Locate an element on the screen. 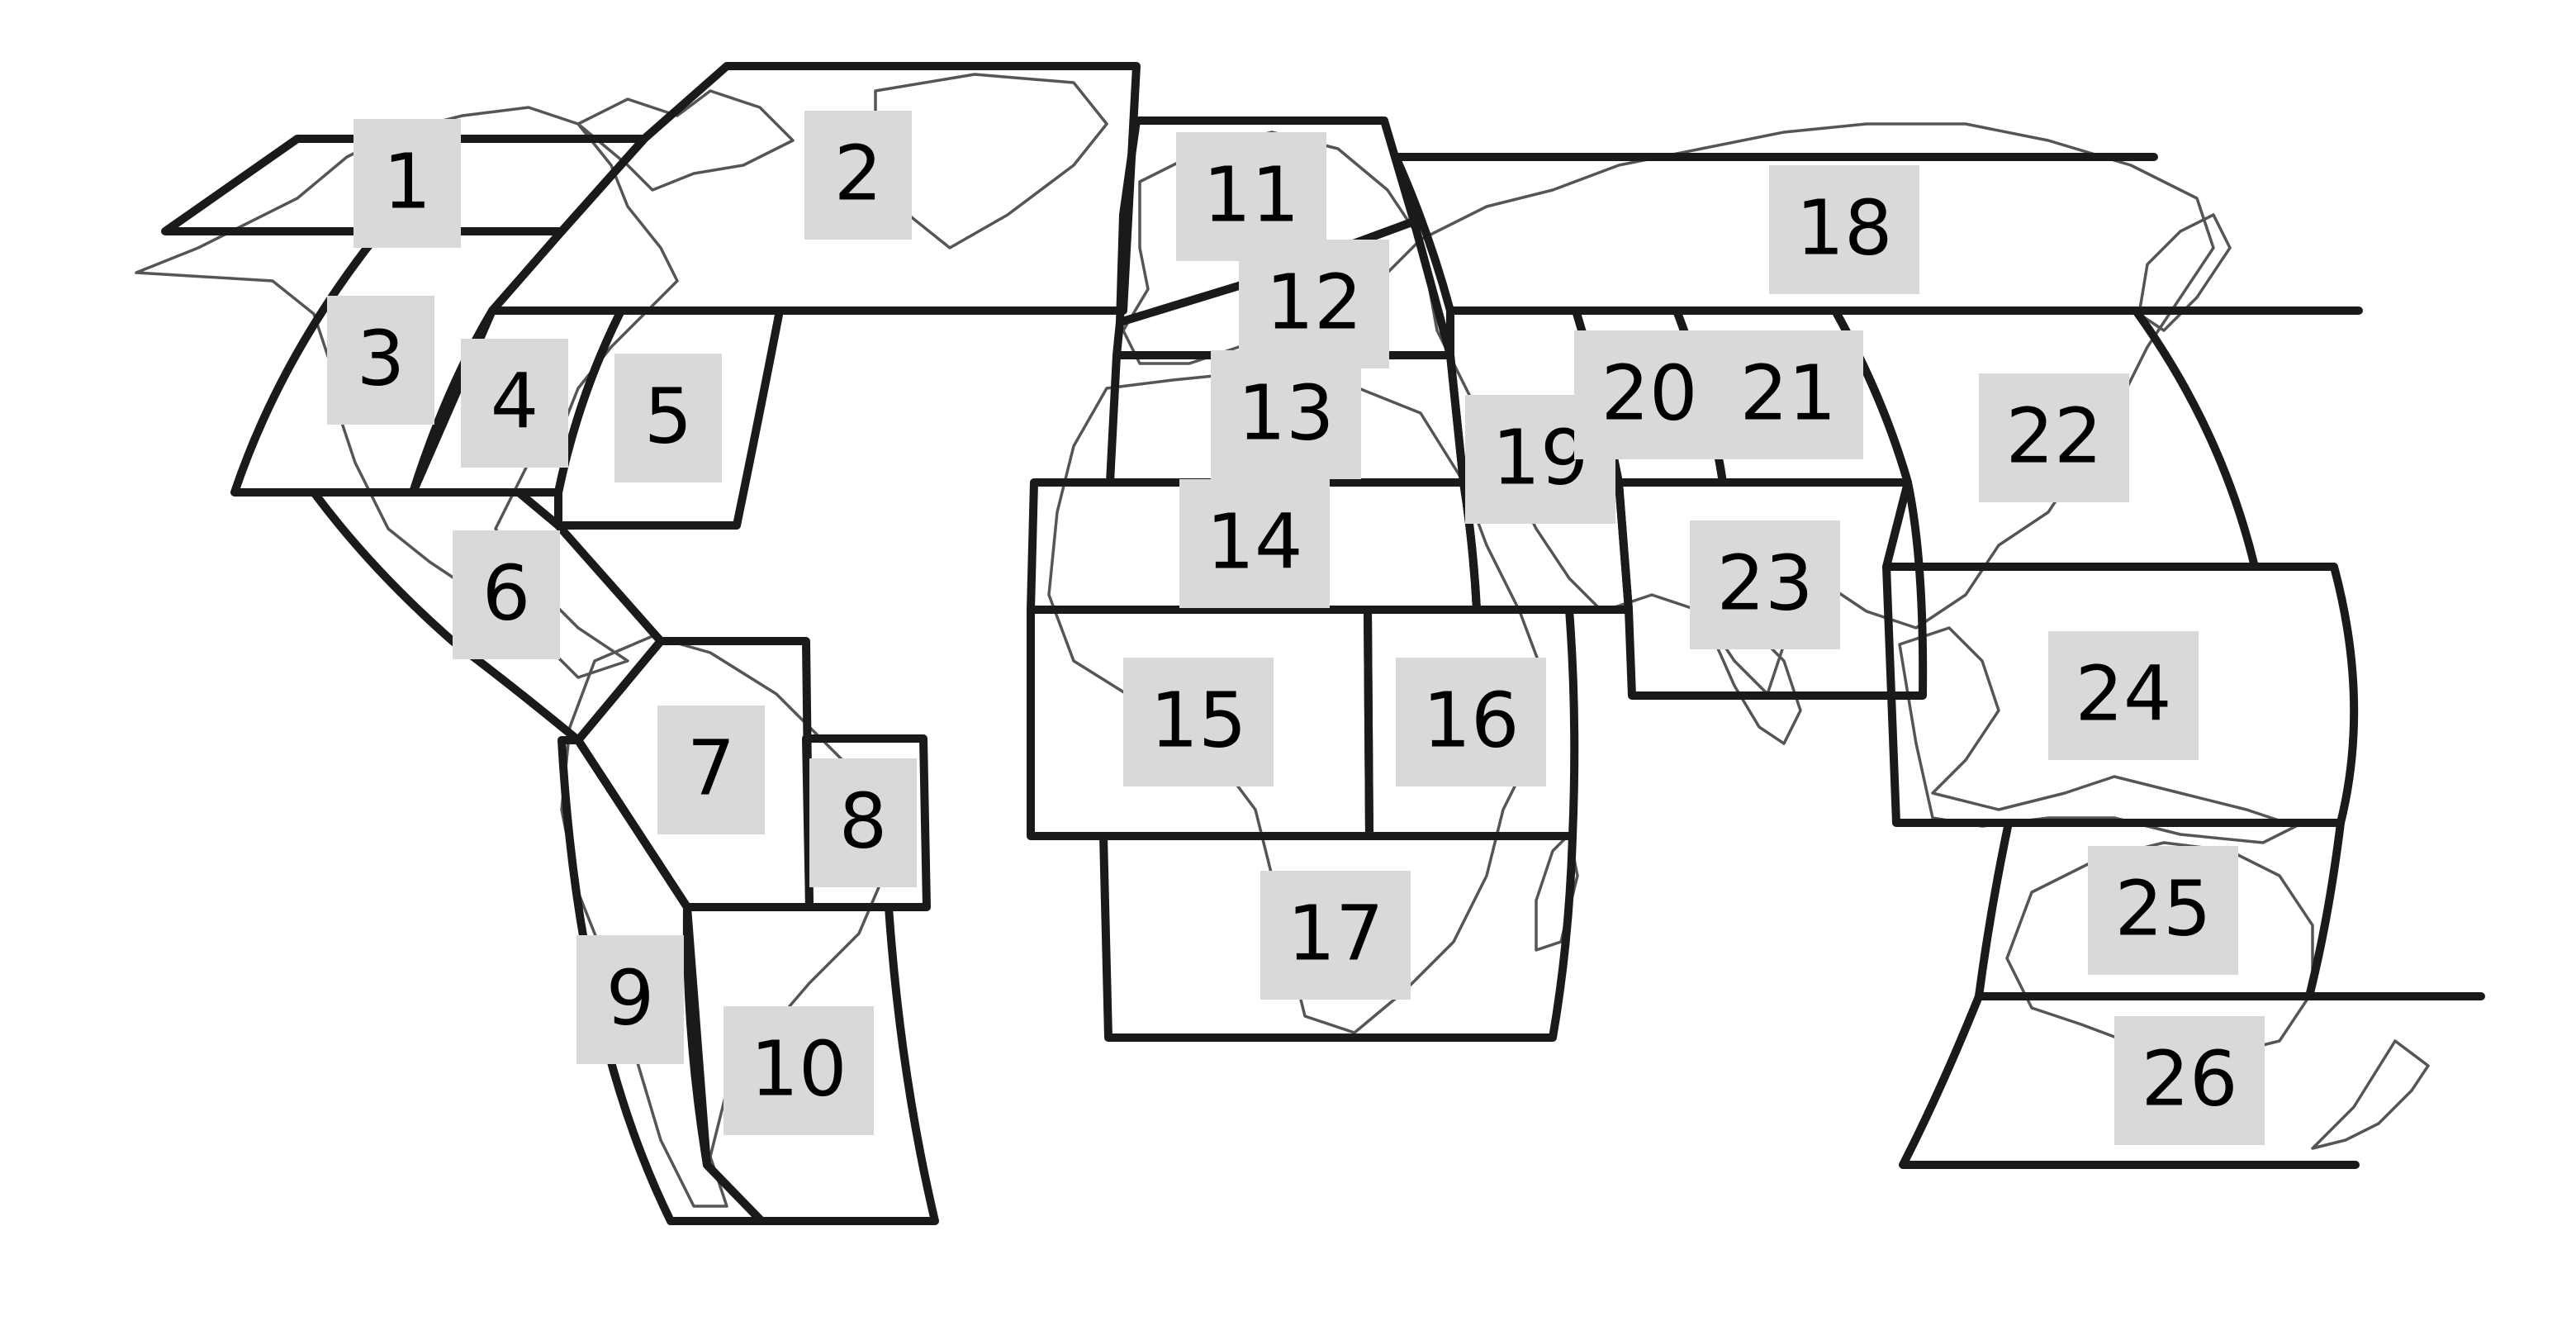  region-3-boundary is located at coordinates (398, 362).